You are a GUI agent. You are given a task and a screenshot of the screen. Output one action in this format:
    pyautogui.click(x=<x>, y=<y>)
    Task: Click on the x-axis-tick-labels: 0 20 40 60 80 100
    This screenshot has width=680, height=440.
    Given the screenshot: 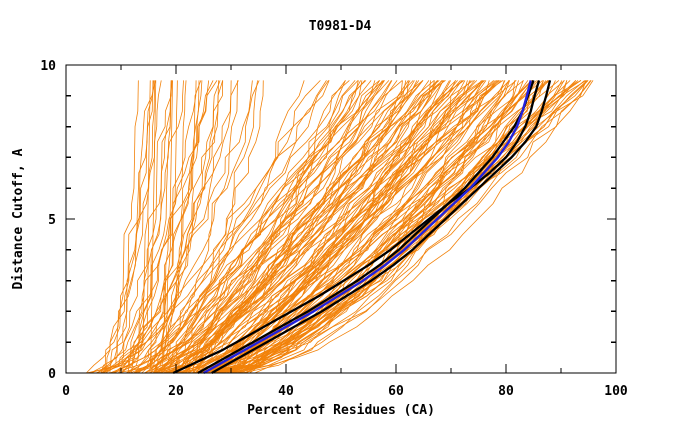 What is the action you would take?
    pyautogui.click(x=345, y=391)
    